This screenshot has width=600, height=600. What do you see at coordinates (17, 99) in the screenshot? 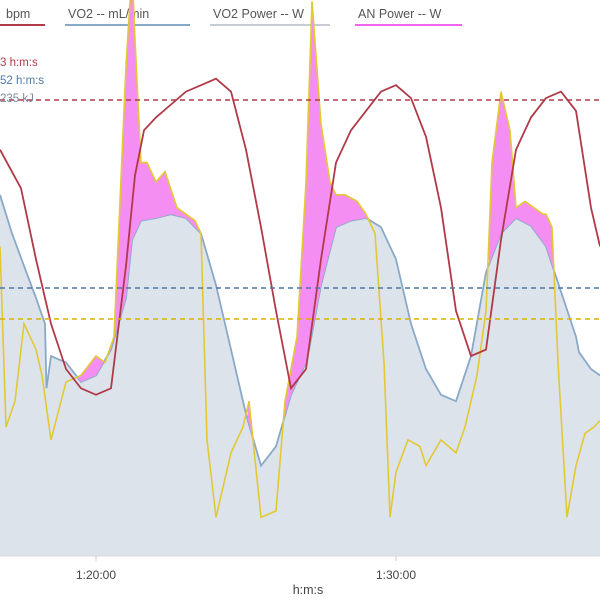
I see `power-threshold-label: 235 kJ` at bounding box center [17, 99].